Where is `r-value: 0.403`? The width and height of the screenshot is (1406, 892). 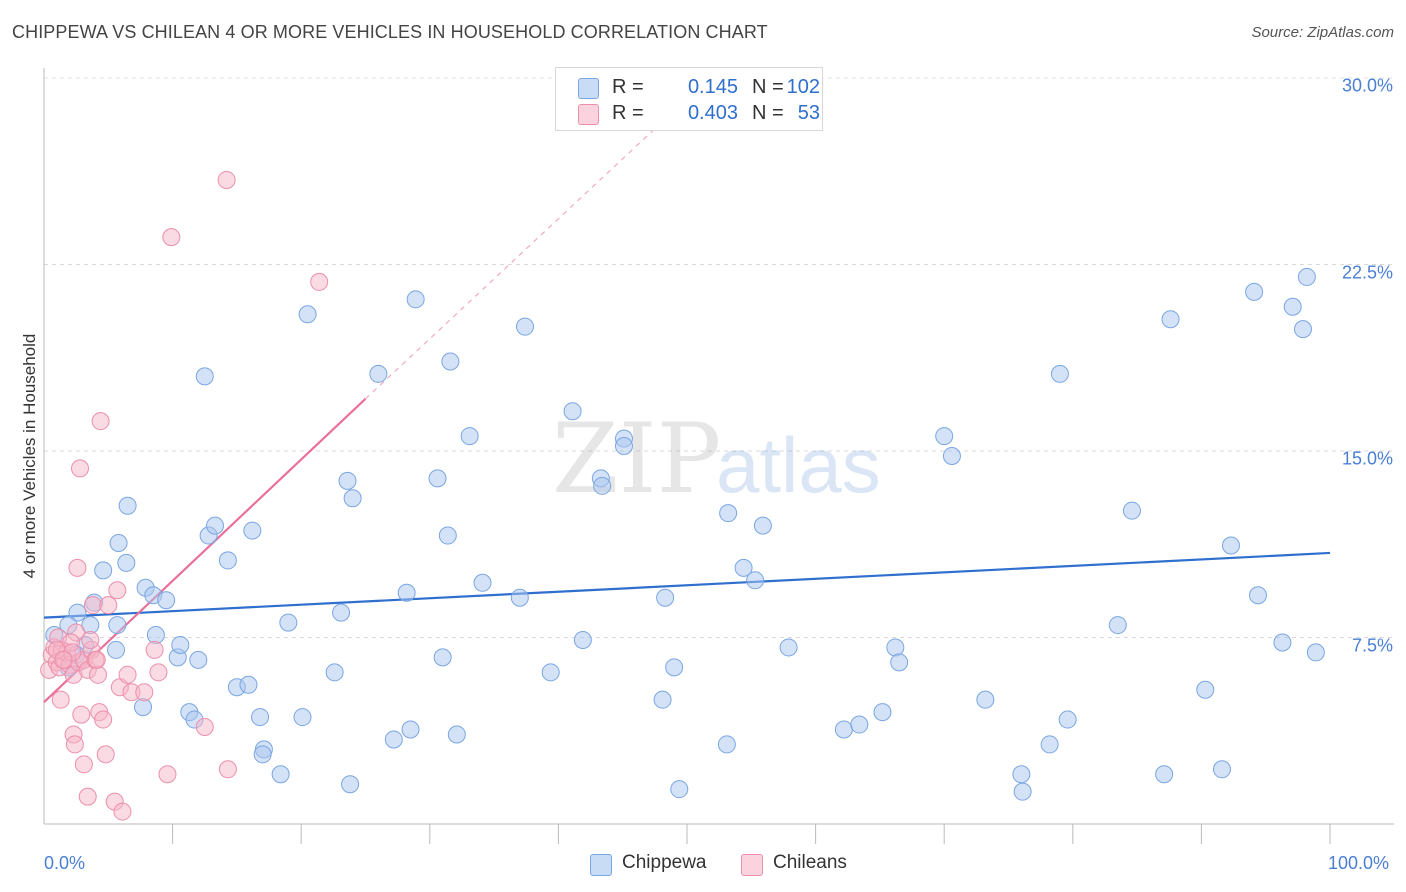 r-value: 0.403 is located at coordinates (712, 113).